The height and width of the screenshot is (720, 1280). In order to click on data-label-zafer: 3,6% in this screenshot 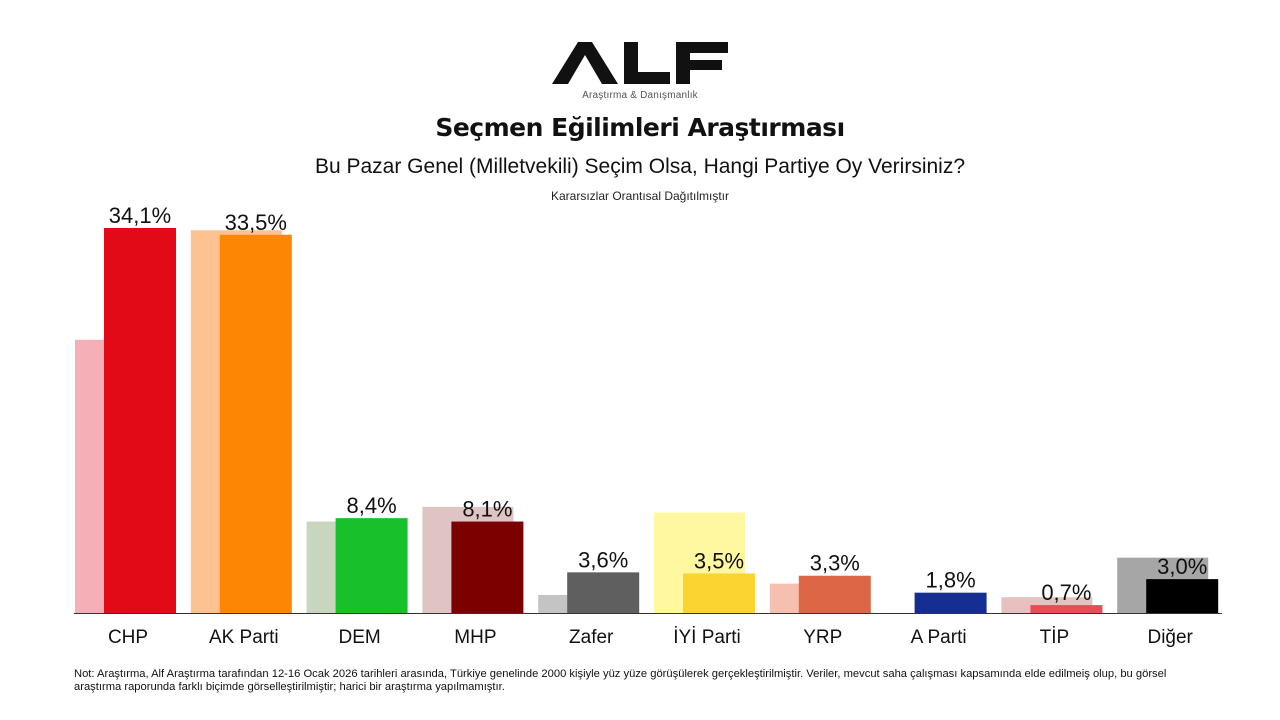, I will do `click(603, 559)`.